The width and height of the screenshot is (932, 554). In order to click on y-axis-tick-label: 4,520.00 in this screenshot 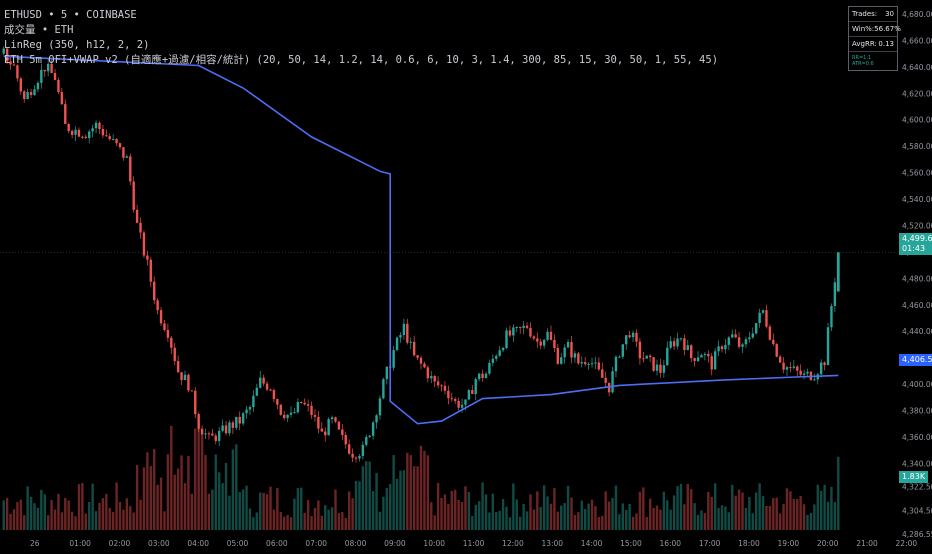, I will do `click(917, 225)`.